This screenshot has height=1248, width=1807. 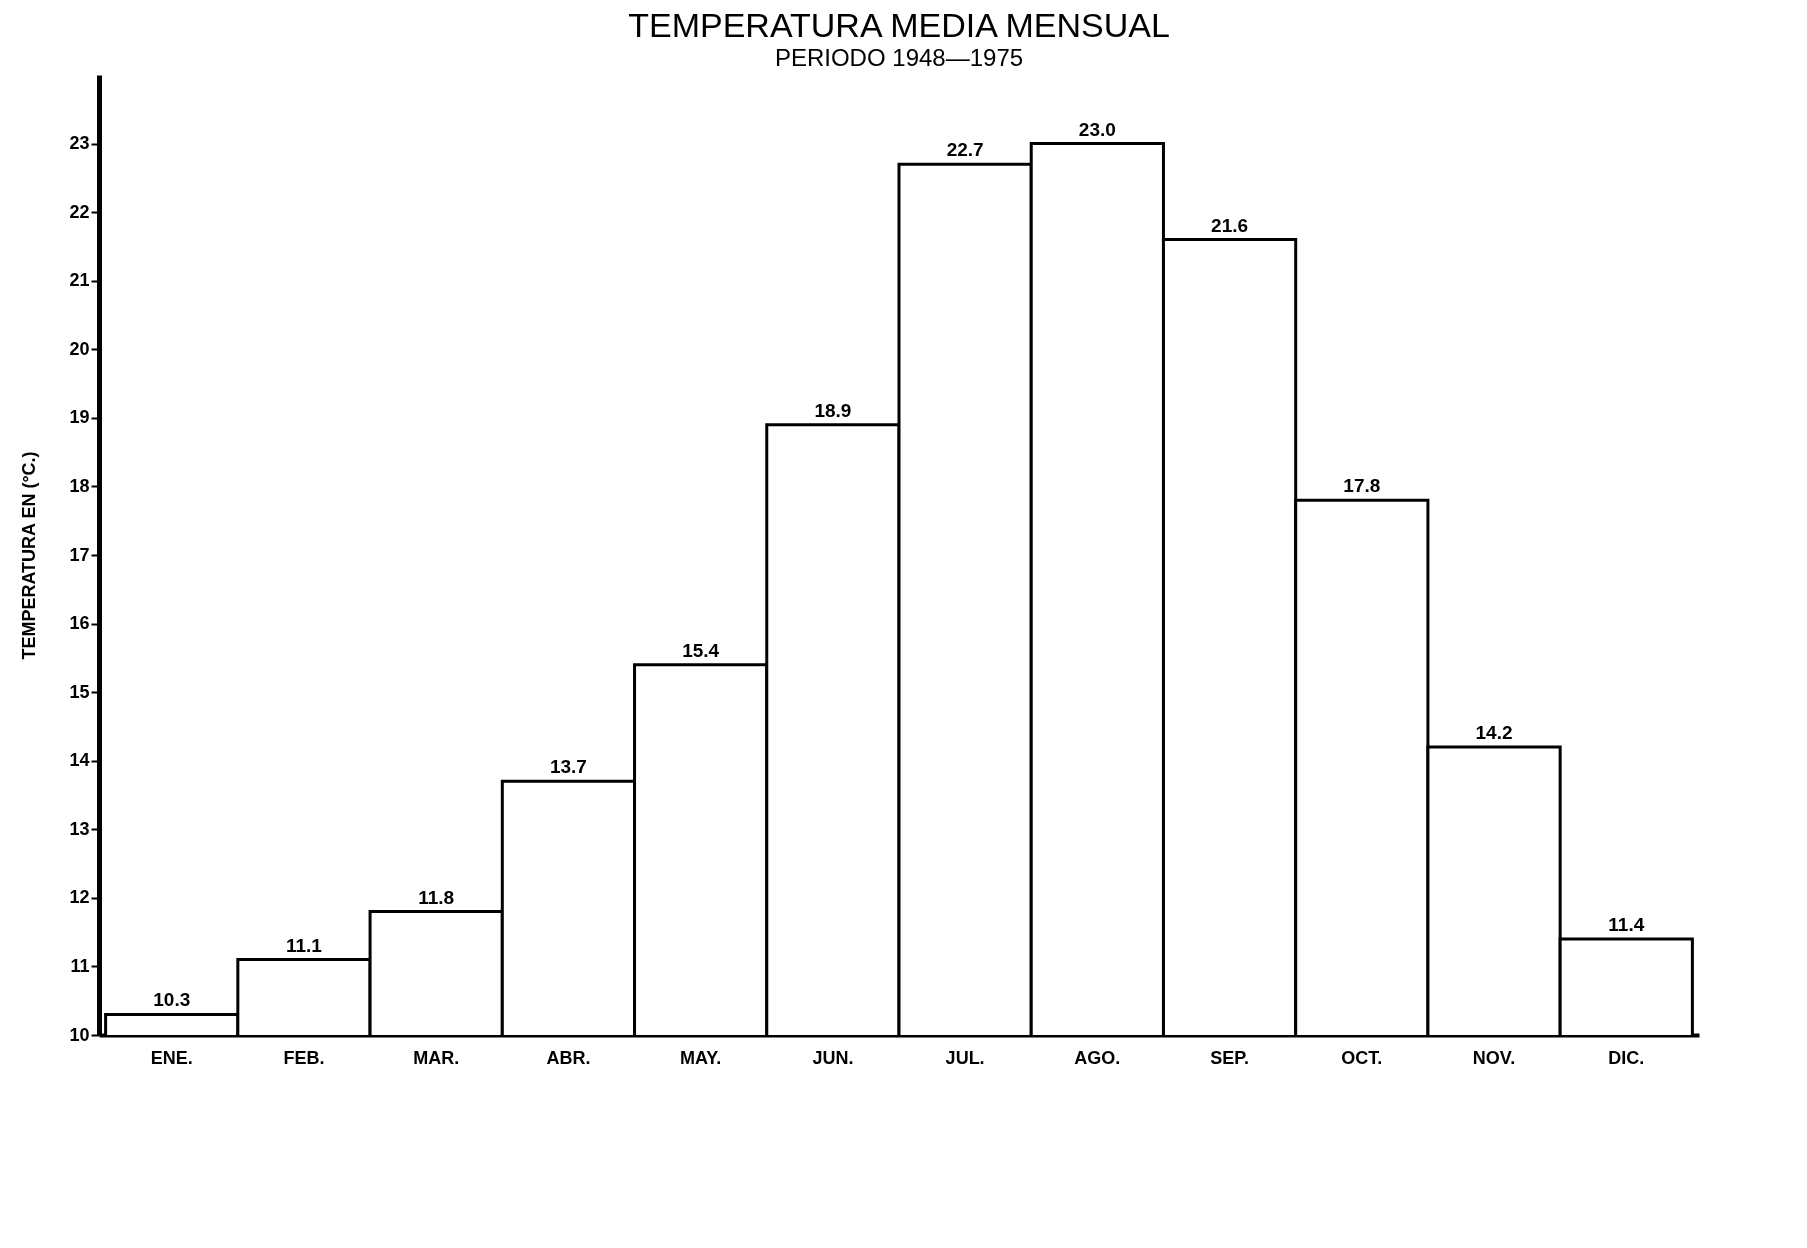 I want to click on data-label: 15.4, so click(x=701, y=650).